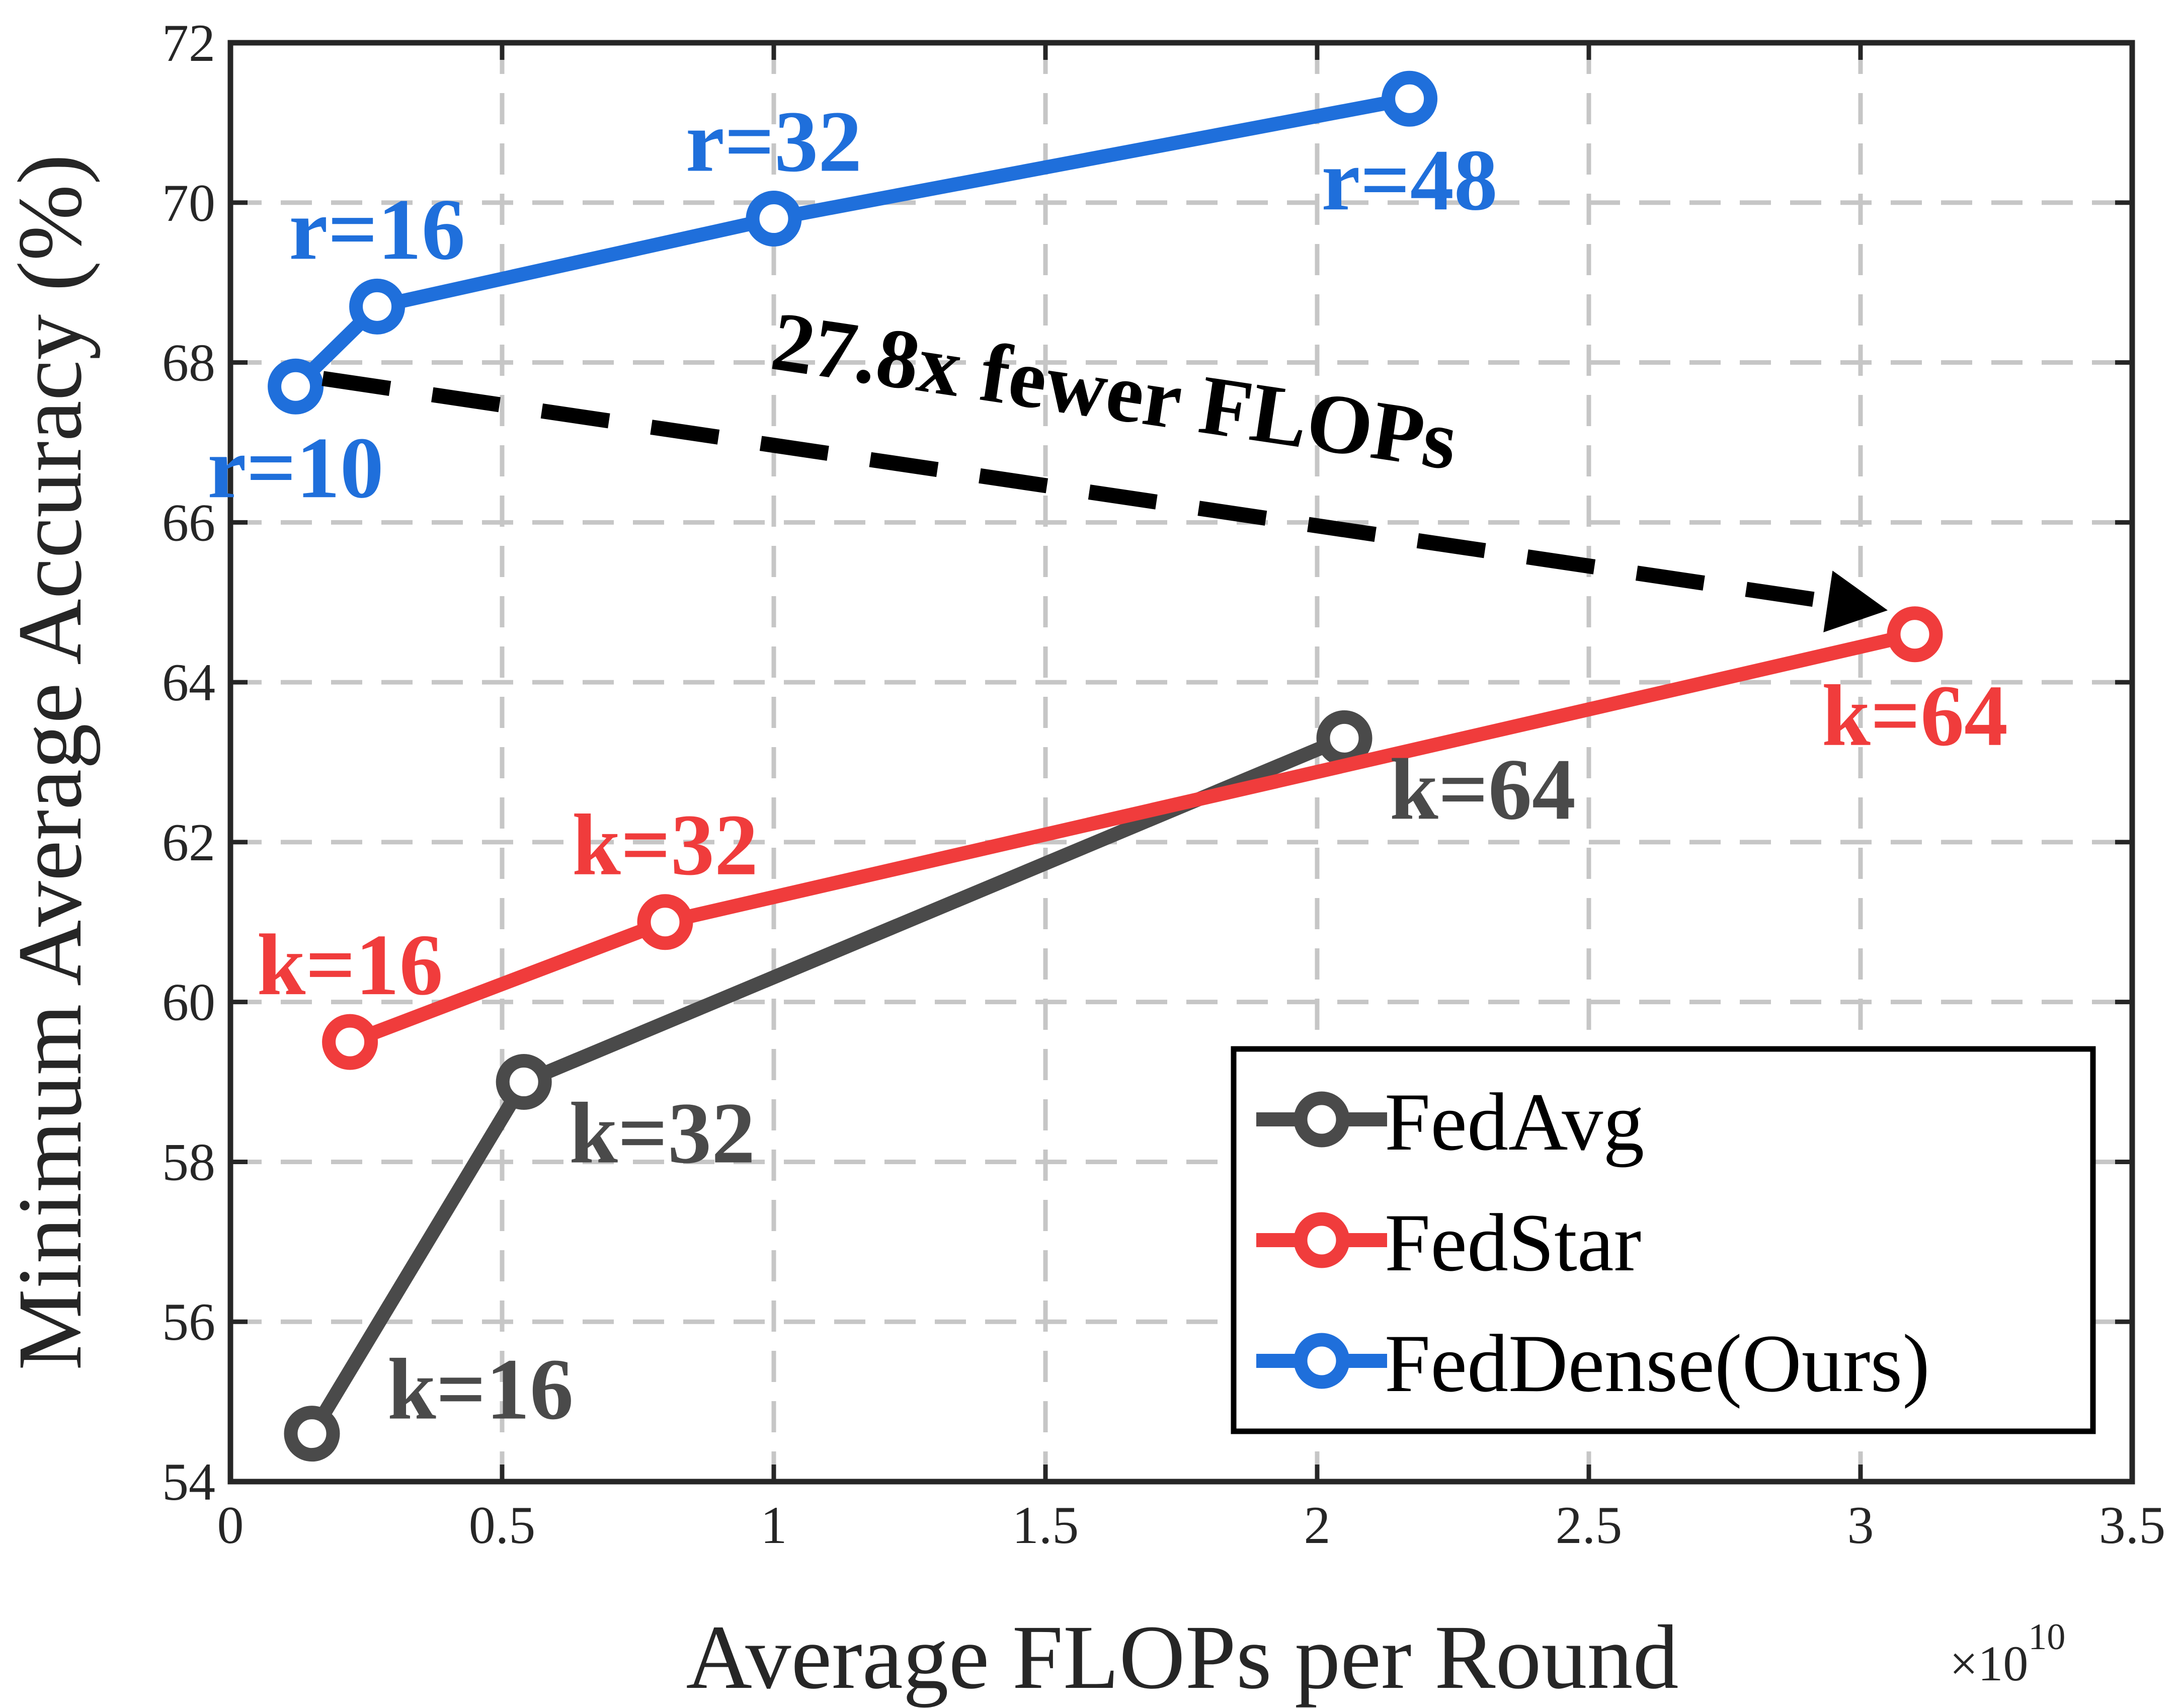 The width and height of the screenshot is (2181, 1708). I want to click on y-tick-label: 54, so click(189, 1481).